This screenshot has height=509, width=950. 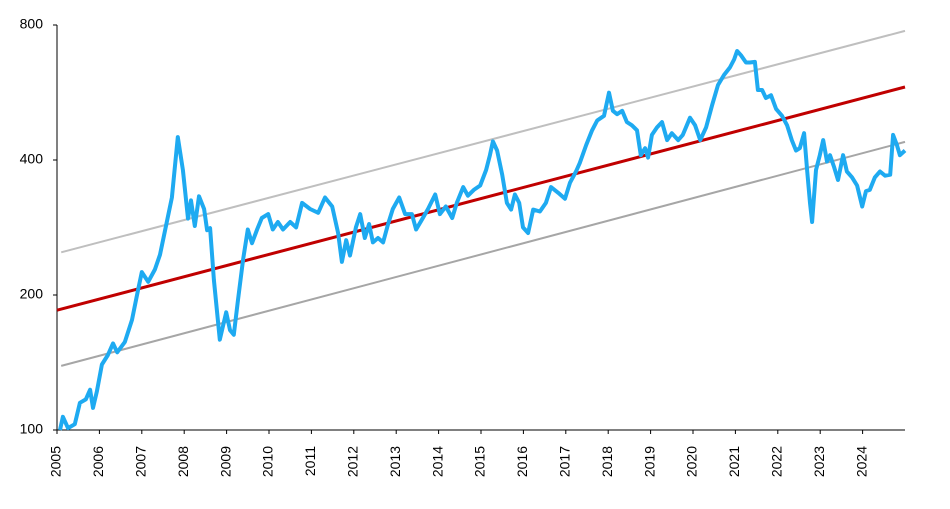 What do you see at coordinates (777, 461) in the screenshot?
I see `x-tick-label: 2022` at bounding box center [777, 461].